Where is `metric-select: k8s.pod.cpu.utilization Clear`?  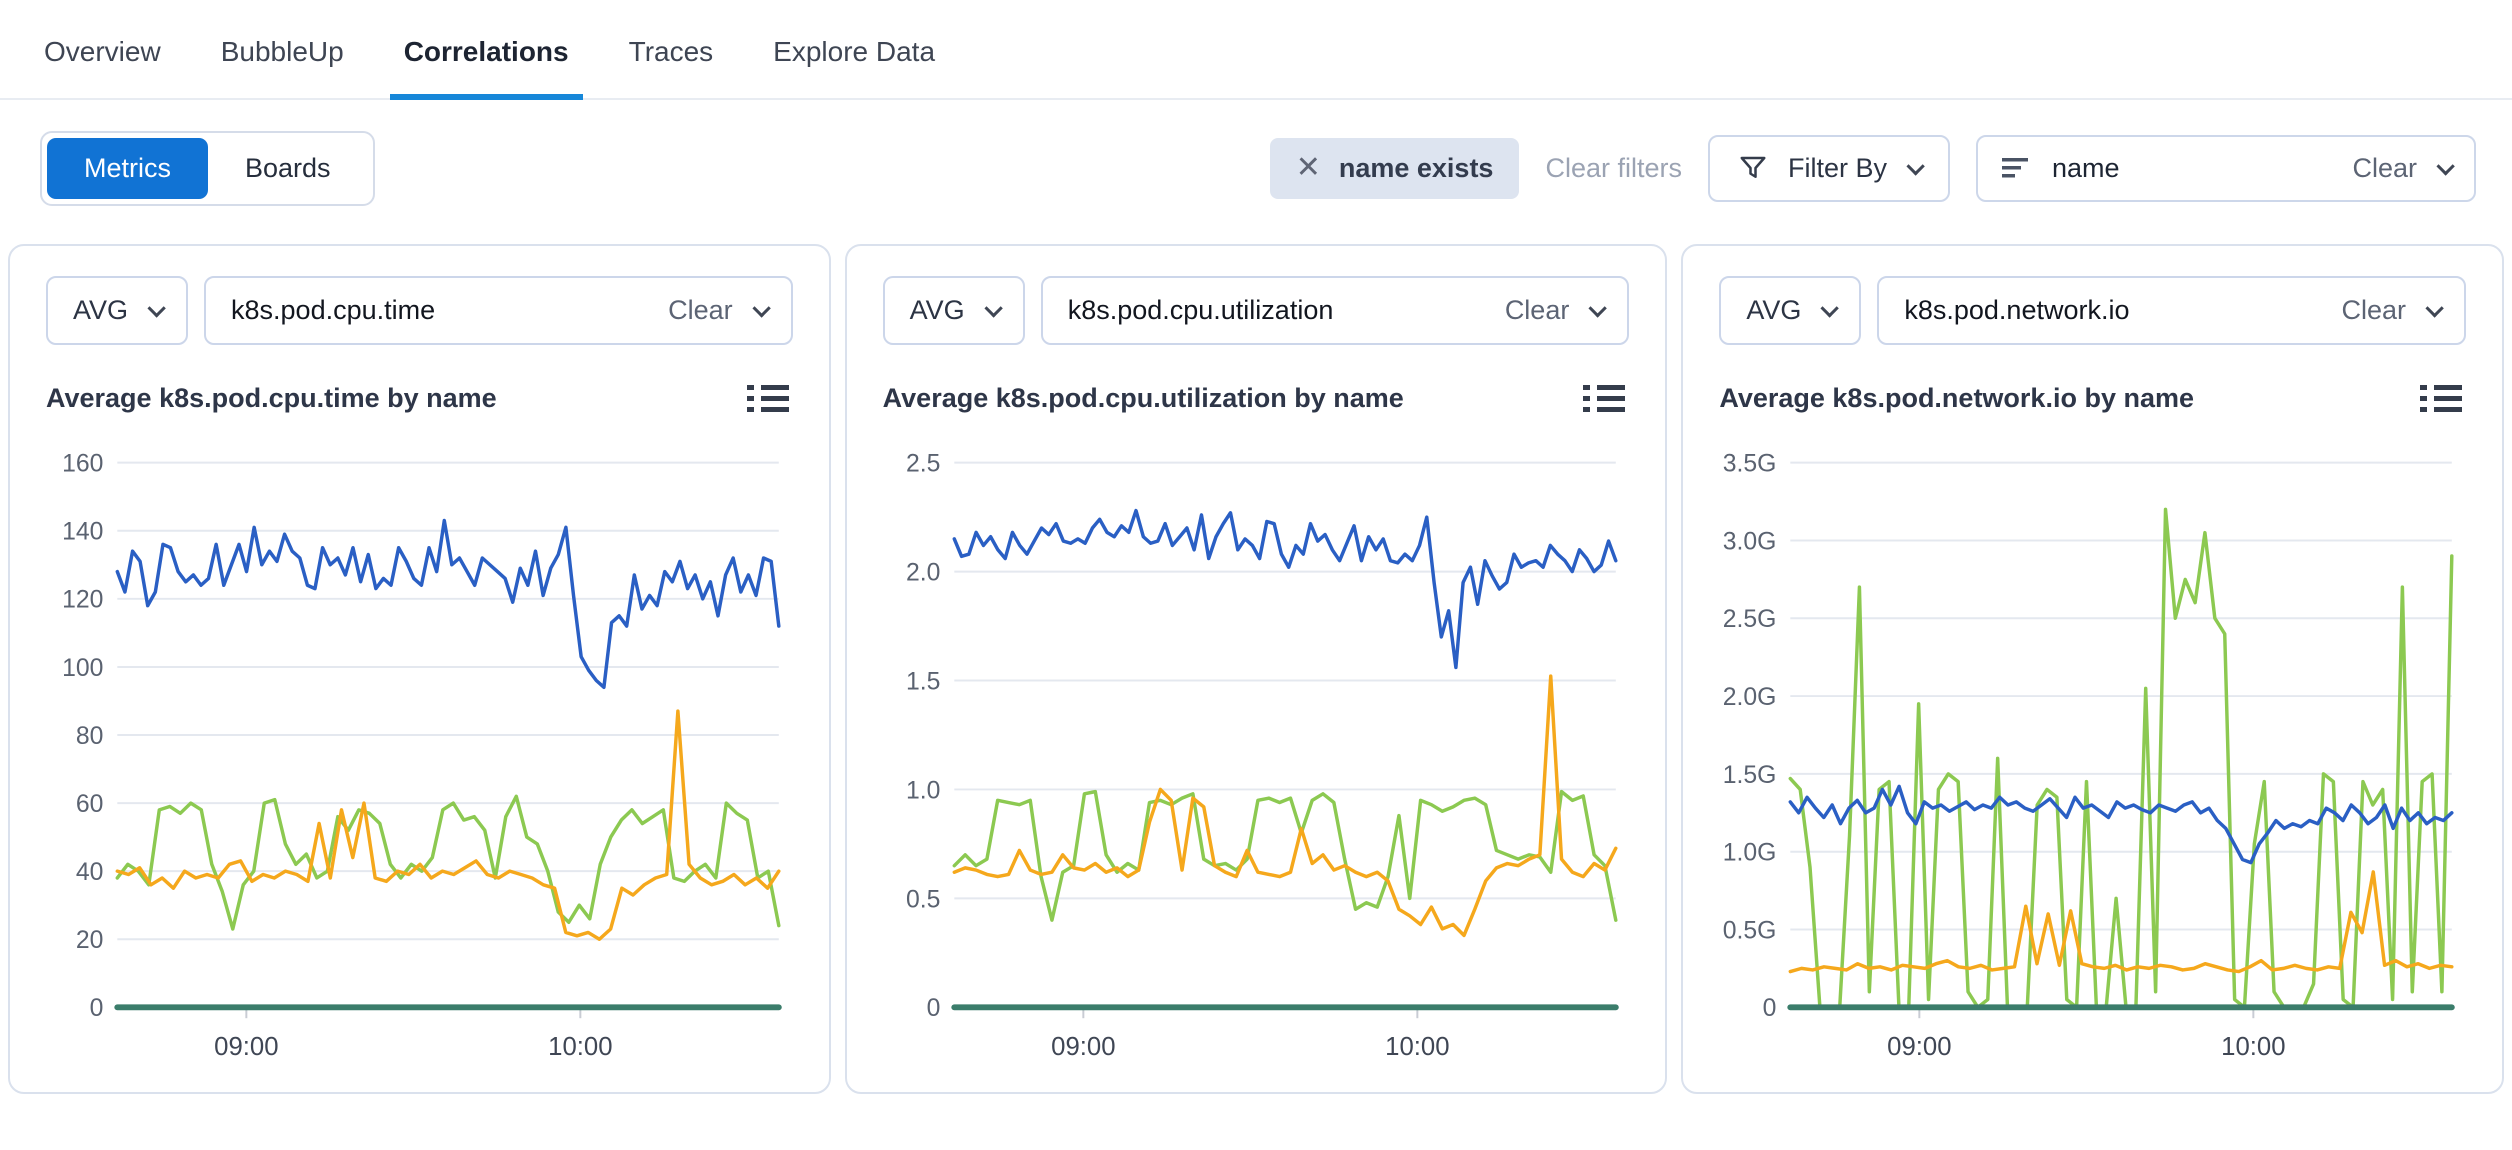 metric-select: k8s.pod.cpu.utilization Clear is located at coordinates (1335, 310).